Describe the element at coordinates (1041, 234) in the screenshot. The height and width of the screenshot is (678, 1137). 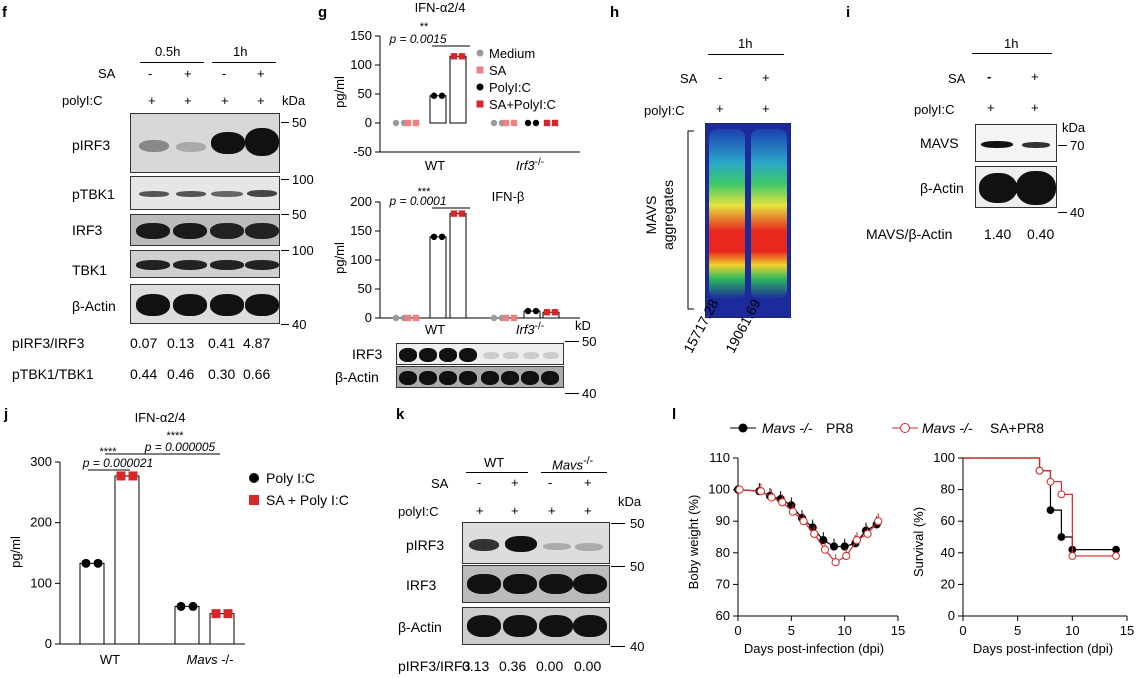
I see `ratio-value: 0.40` at that location.